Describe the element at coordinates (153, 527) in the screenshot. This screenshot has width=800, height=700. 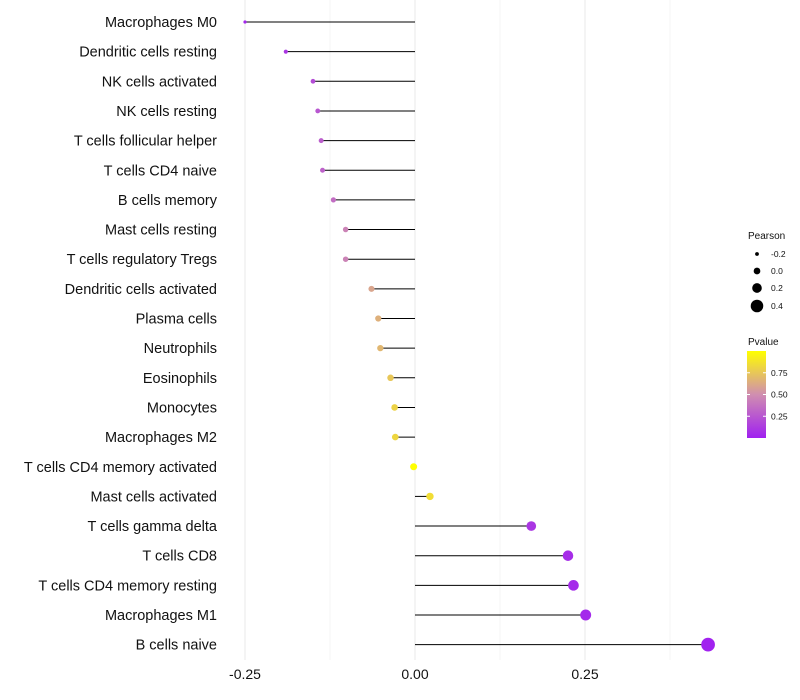
I see `category-label: T cells gamma delta` at that location.